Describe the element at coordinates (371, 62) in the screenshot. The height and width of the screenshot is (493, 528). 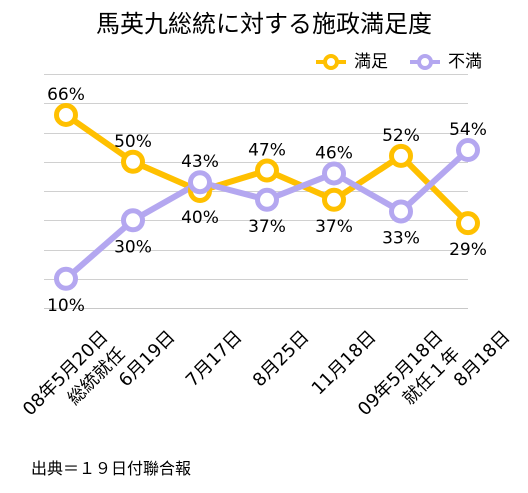
I see `legend-label-satisfied: 満足` at that location.